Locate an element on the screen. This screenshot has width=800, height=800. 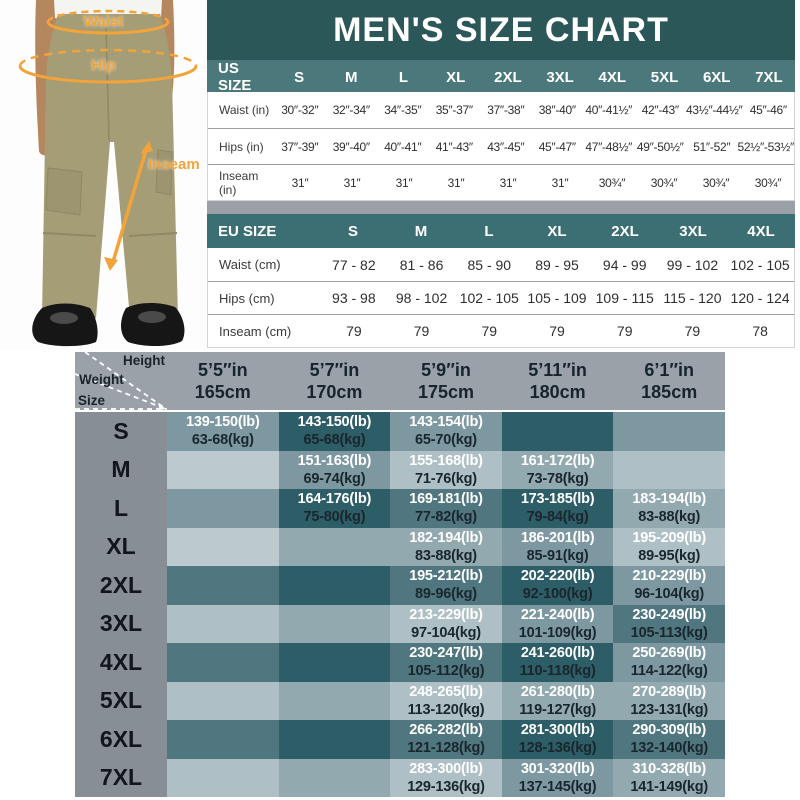
us-size-header-row: US SIZE S M L XL 2XL 3XL 4XL 5XL 6XL 7XL is located at coordinates (501, 77).